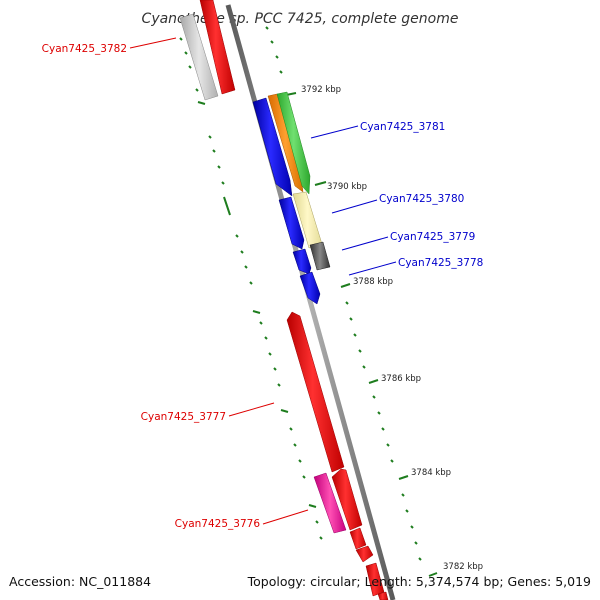 This screenshot has height=600, width=600. Describe the element at coordinates (347, 187) in the screenshot. I see `tick-label: 3790 kbp` at that location.